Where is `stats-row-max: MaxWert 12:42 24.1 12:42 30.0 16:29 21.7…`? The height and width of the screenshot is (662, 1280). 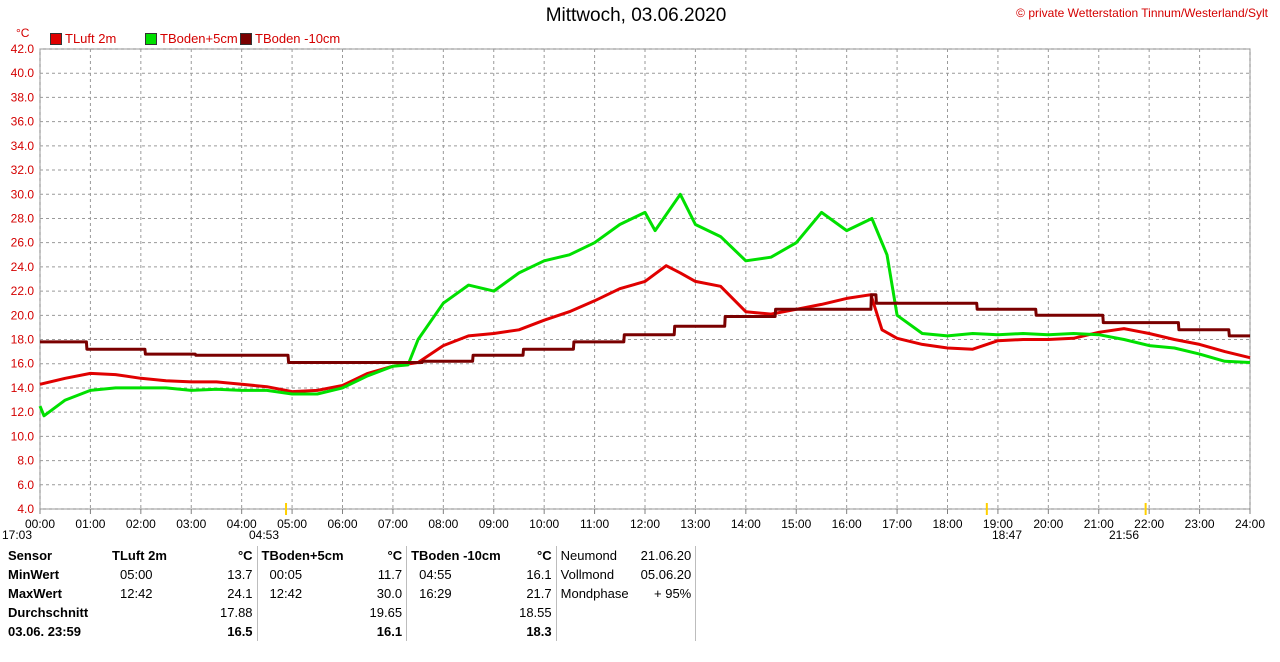
stats-row-max: MaxWert 12:42 24.1 12:42 30.0 16:29 21.7… is located at coordinates (350, 593).